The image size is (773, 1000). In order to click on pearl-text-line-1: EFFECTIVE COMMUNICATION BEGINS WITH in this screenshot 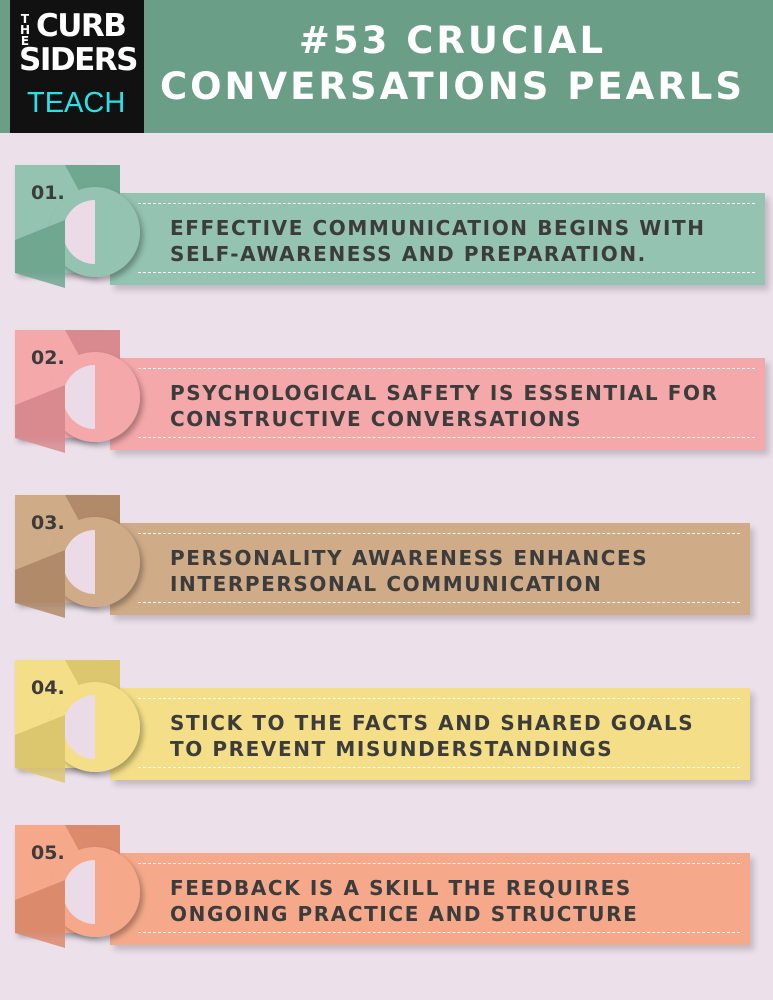, I will do `click(438, 228)`.